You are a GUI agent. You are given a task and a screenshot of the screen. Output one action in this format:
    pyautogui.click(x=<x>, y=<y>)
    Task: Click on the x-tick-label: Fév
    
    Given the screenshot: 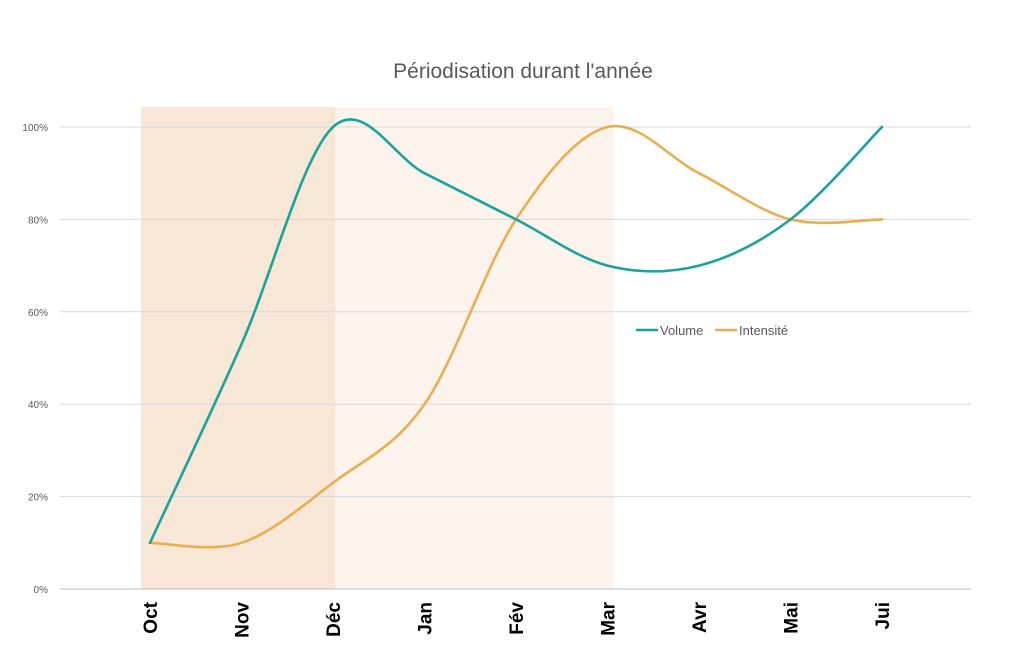 What is the action you would take?
    pyautogui.click(x=517, y=618)
    